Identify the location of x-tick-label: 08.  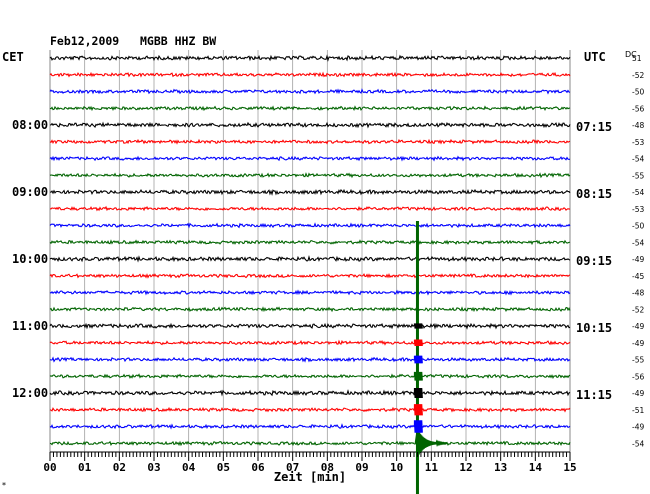
(327, 467).